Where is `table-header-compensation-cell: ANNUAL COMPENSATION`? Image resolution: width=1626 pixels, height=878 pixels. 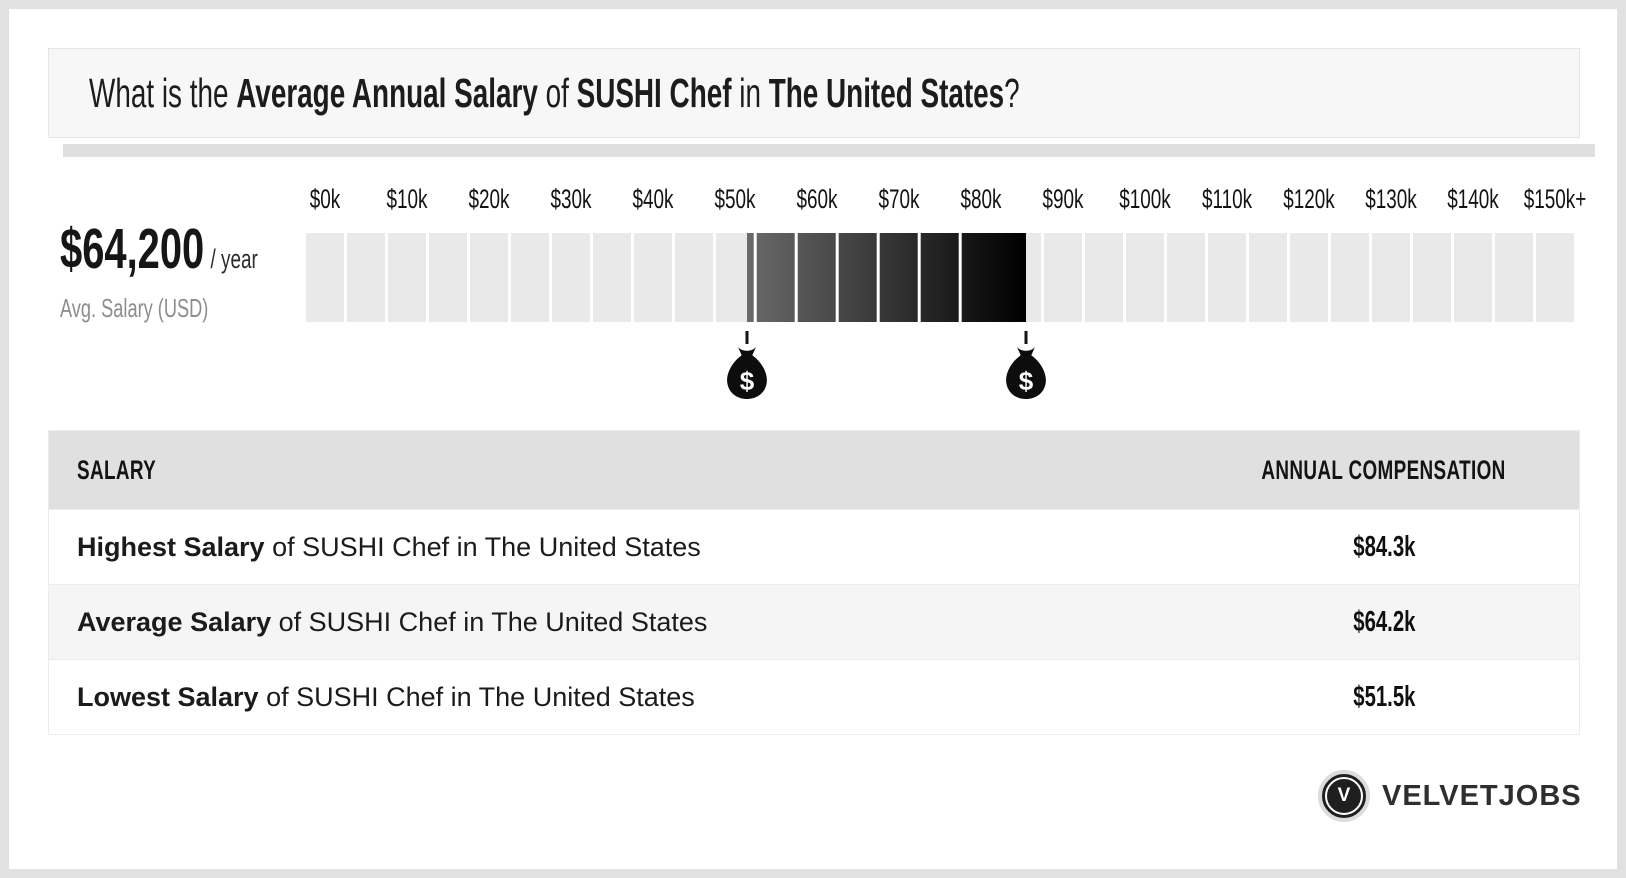 table-header-compensation-cell: ANNUAL COMPENSATION is located at coordinates (1384, 470).